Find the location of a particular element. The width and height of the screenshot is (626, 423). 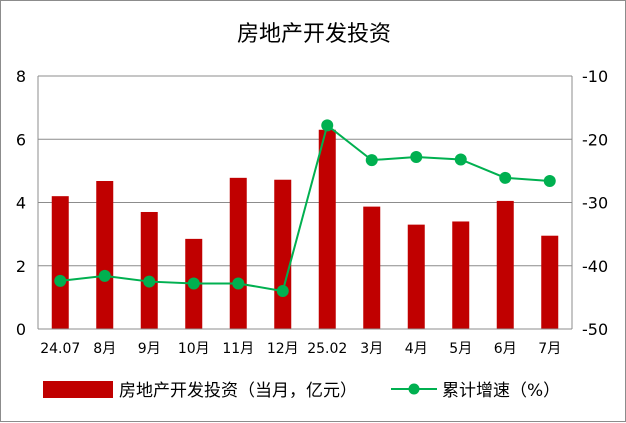

left-axis-tick-label: 2 is located at coordinates (21, 266).